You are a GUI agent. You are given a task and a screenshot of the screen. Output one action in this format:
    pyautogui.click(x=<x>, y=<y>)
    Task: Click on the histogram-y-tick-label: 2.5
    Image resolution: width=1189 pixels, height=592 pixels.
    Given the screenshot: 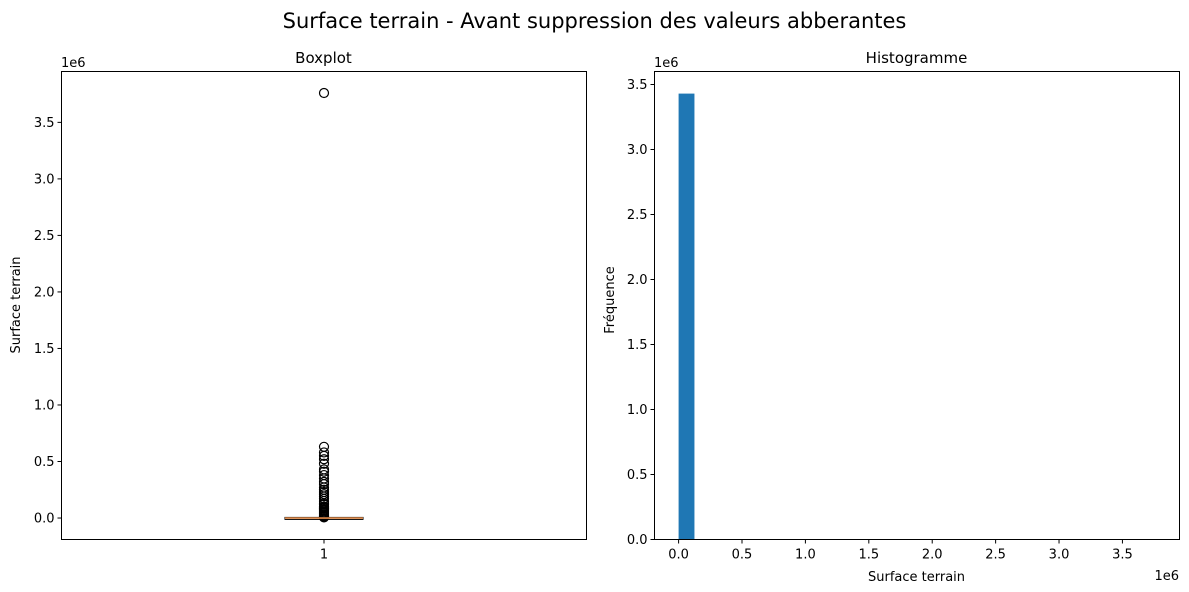 What is the action you would take?
    pyautogui.click(x=637, y=215)
    